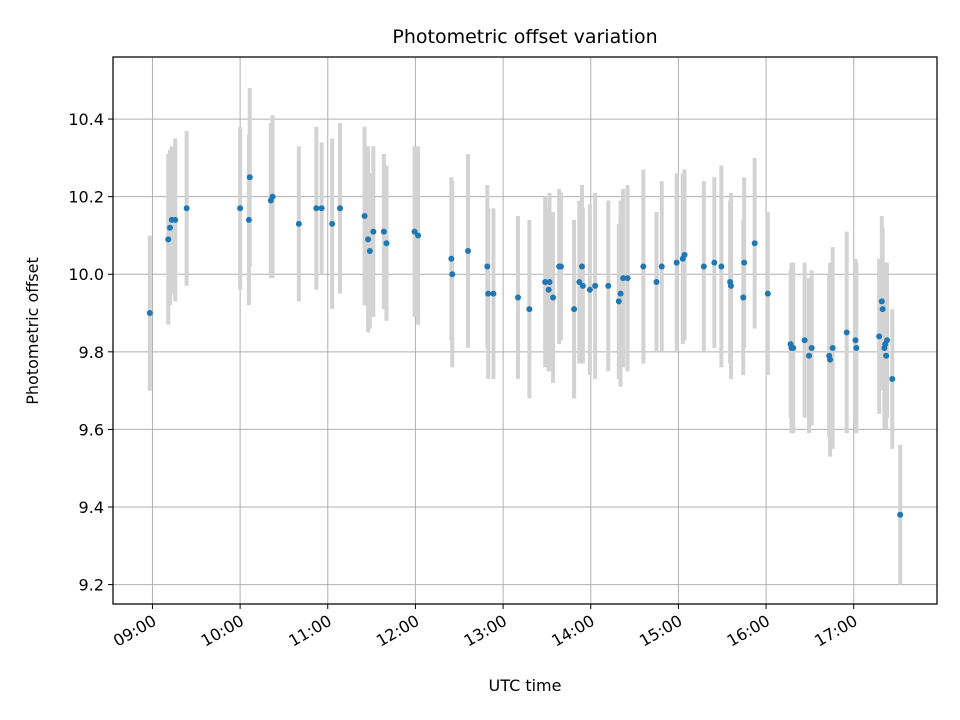  What do you see at coordinates (86, 274) in the screenshot?
I see `y-tick-label: 10.0` at bounding box center [86, 274].